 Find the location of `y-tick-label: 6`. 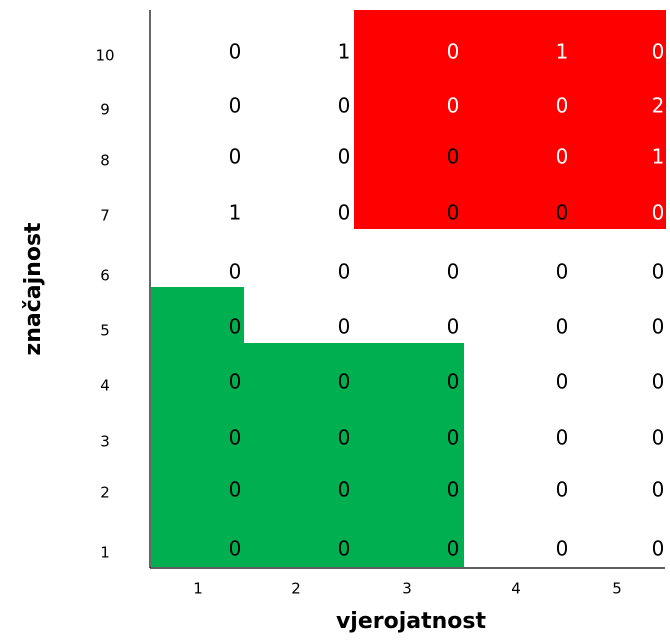

y-tick-label: 6 is located at coordinates (105, 276).